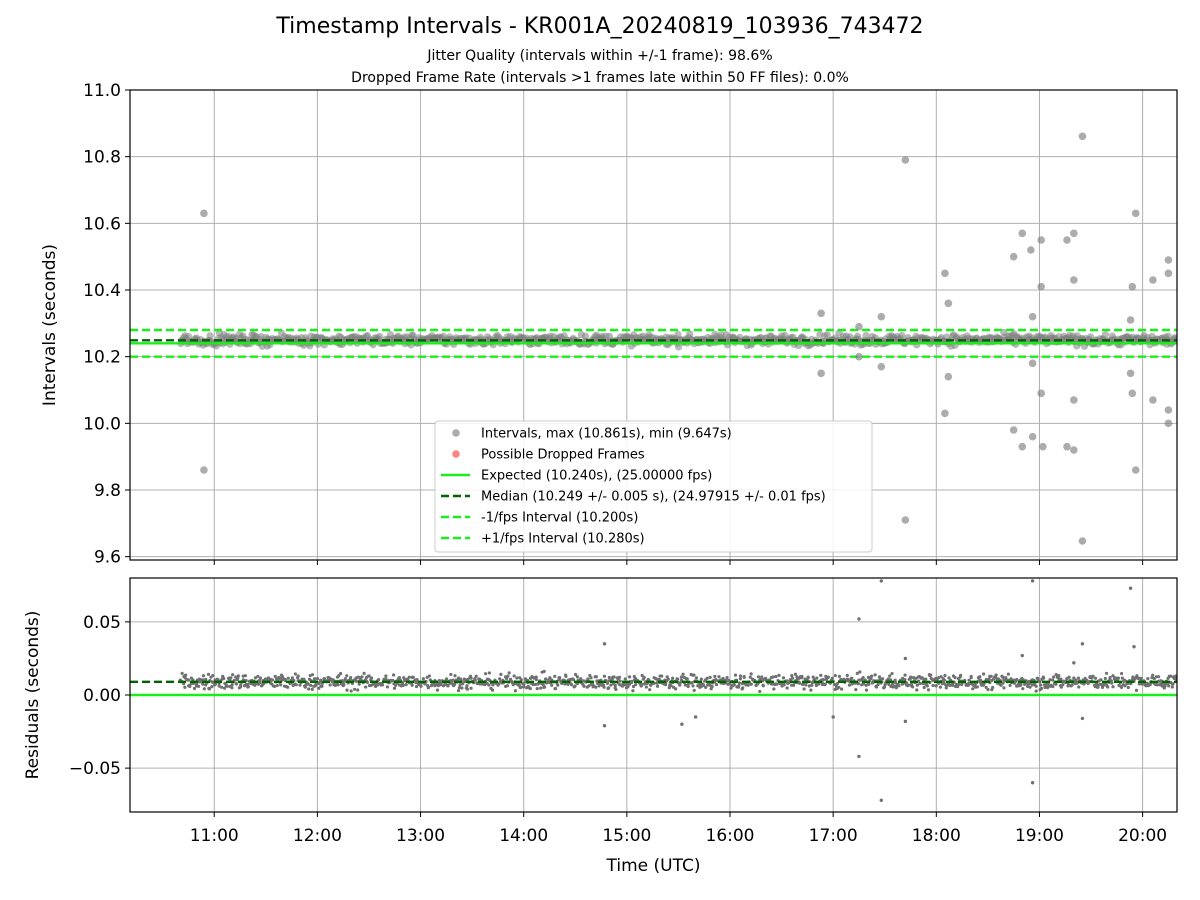  Describe the element at coordinates (102, 158) in the screenshot. I see `intervals-ytick-label: 10.8` at that location.